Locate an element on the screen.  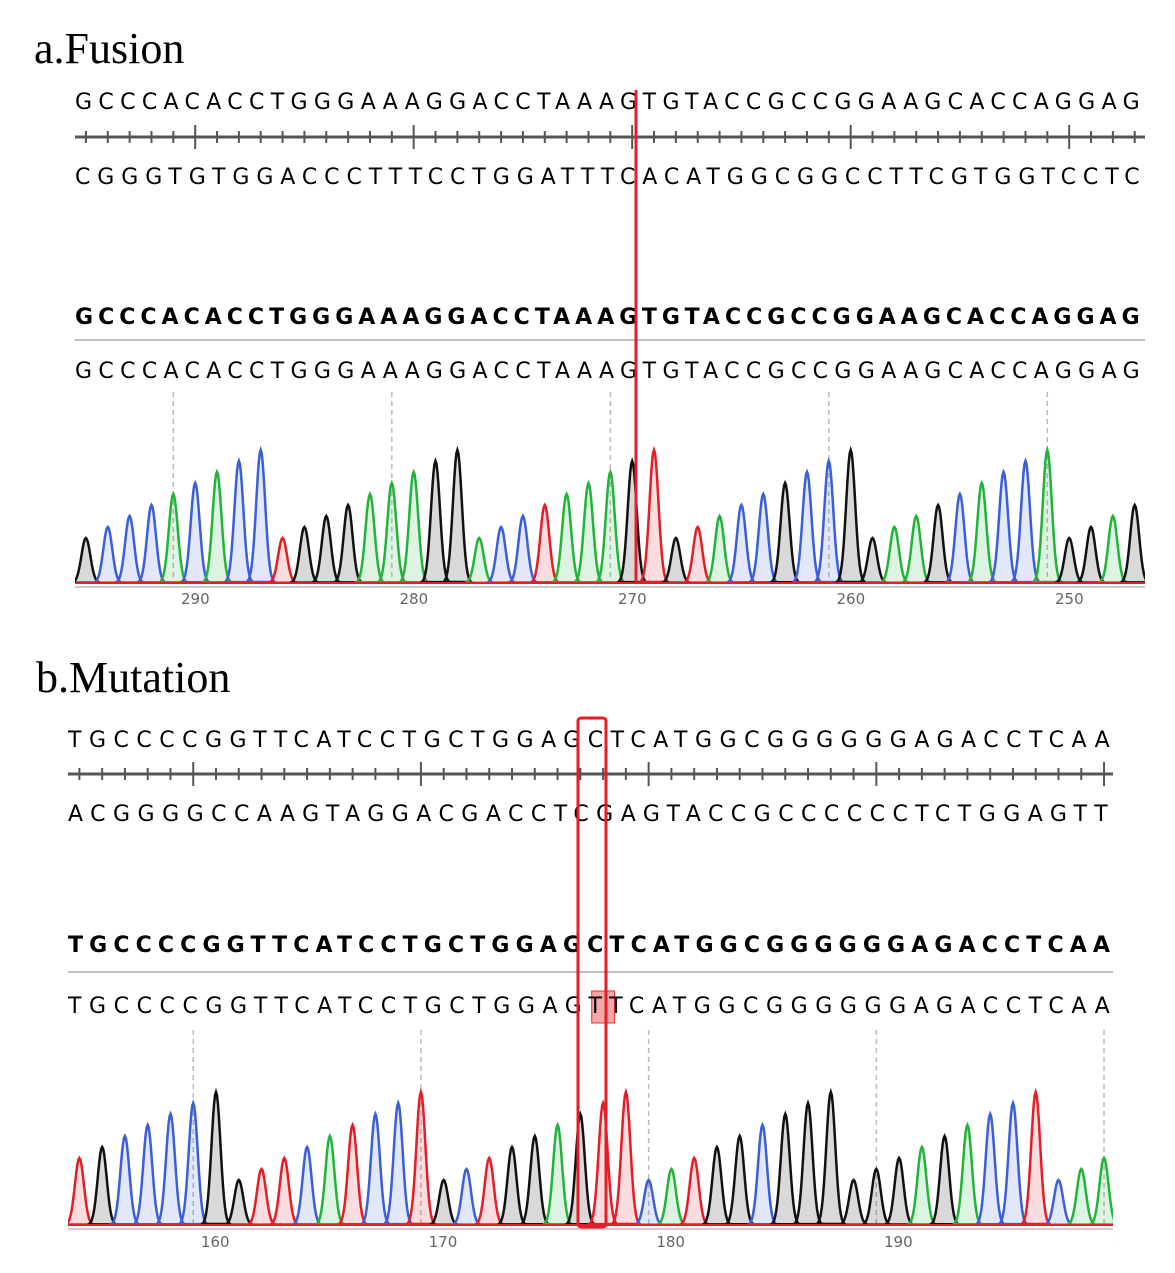
panel-title: b.Mutation is located at coordinates (133, 677).